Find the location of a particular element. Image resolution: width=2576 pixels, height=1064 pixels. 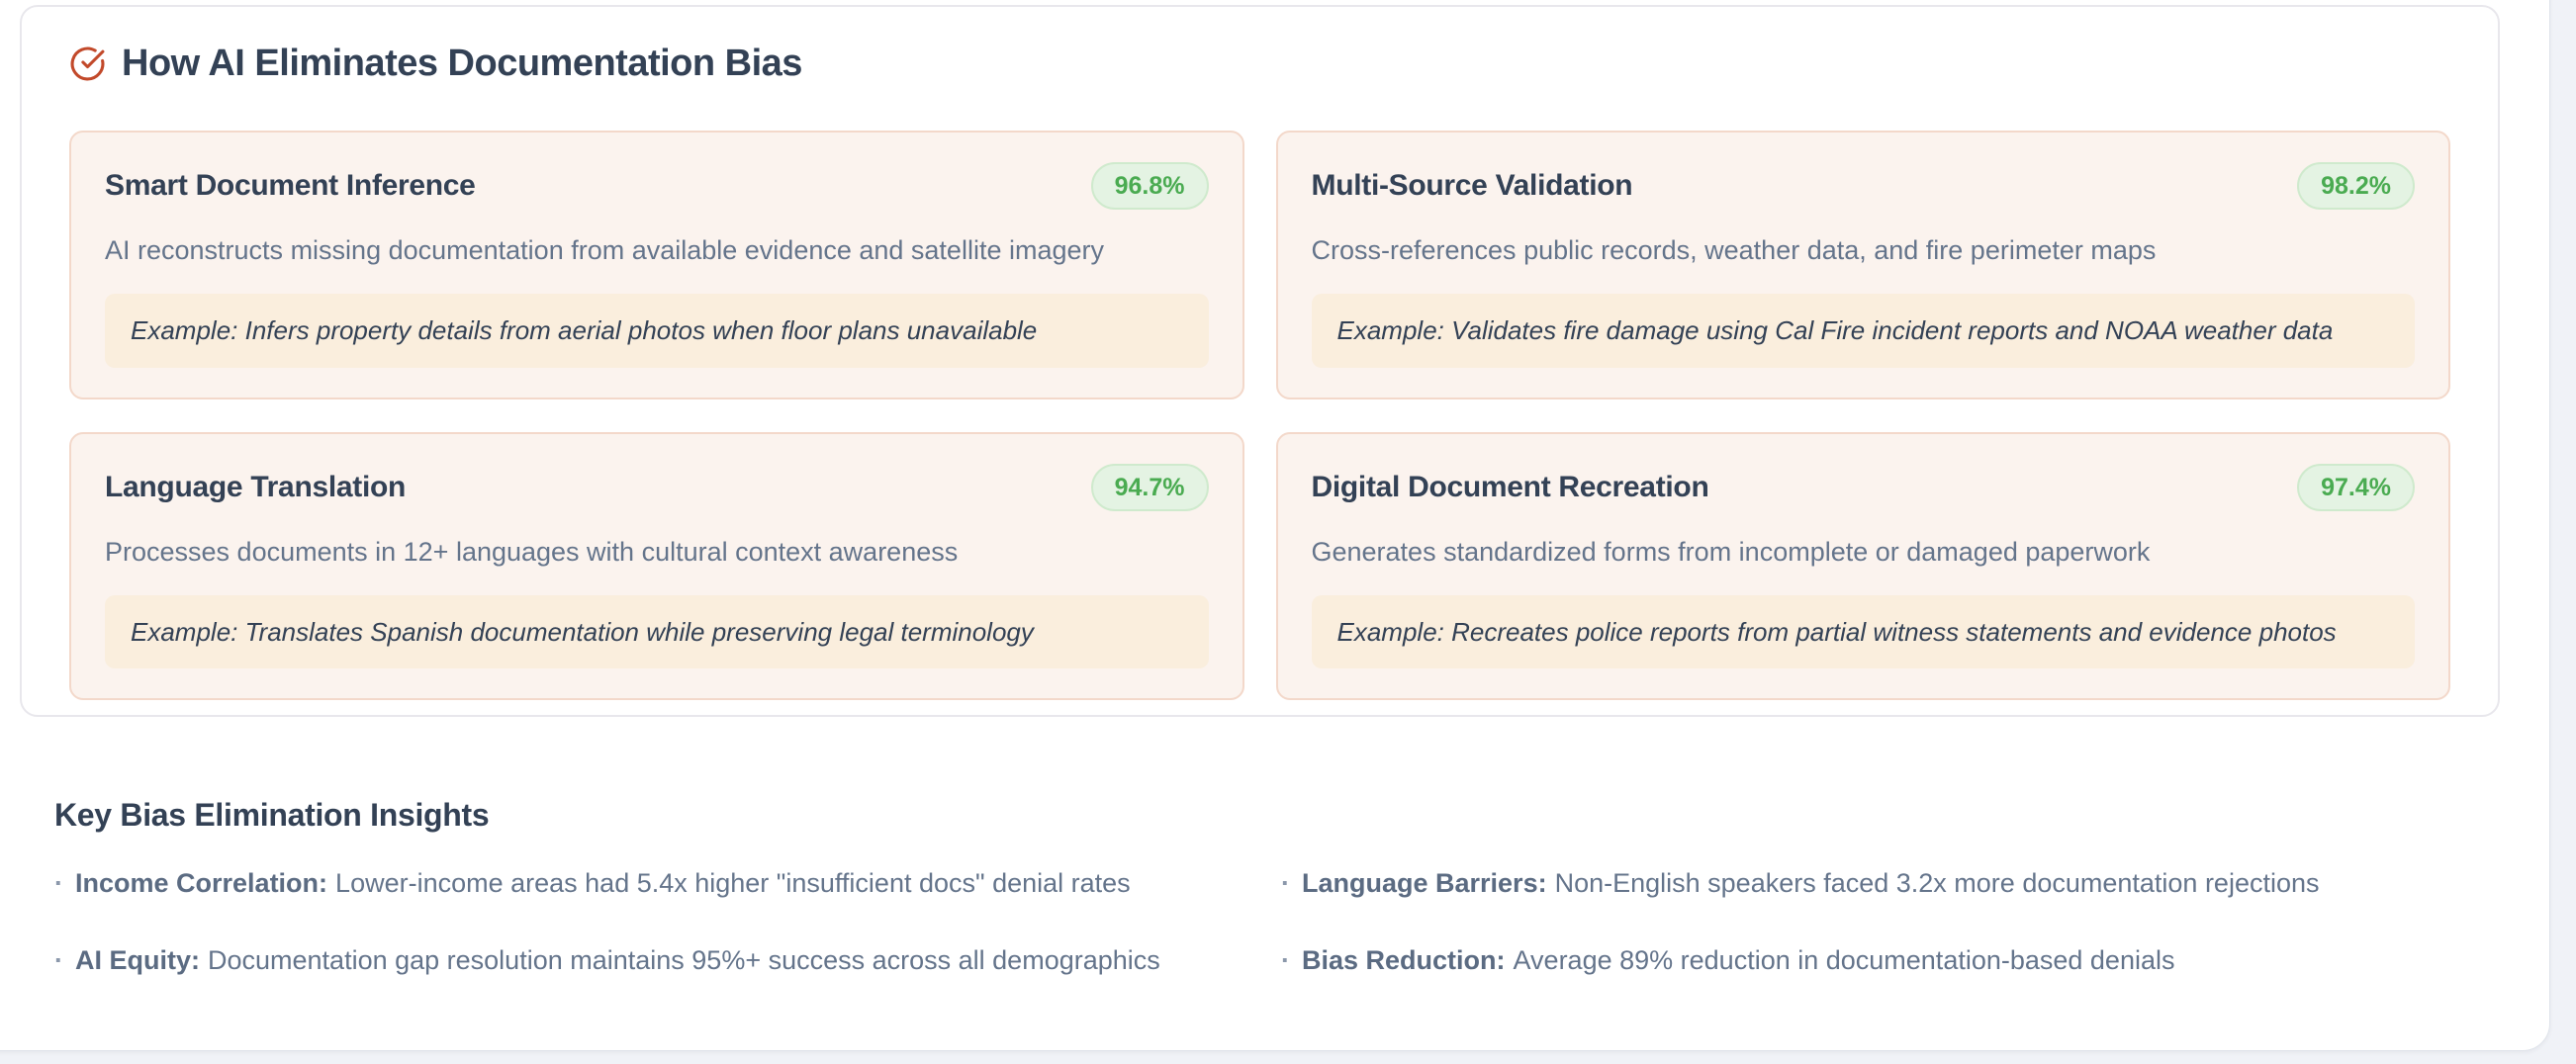

accuracy-badge: 97.4% is located at coordinates (2356, 487).